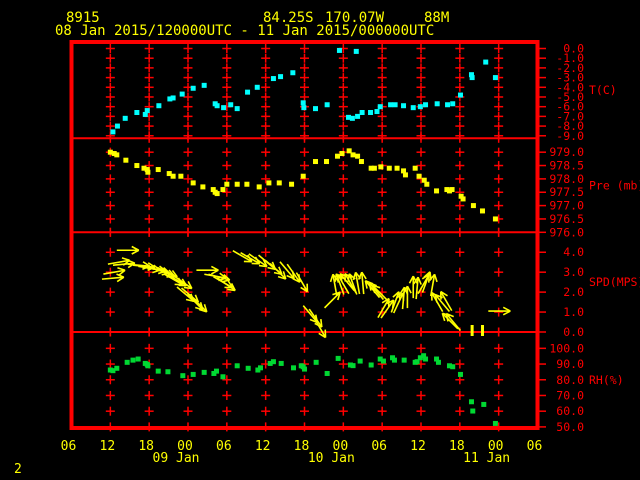  I want to click on svg-text: T(C), so click(603, 90).